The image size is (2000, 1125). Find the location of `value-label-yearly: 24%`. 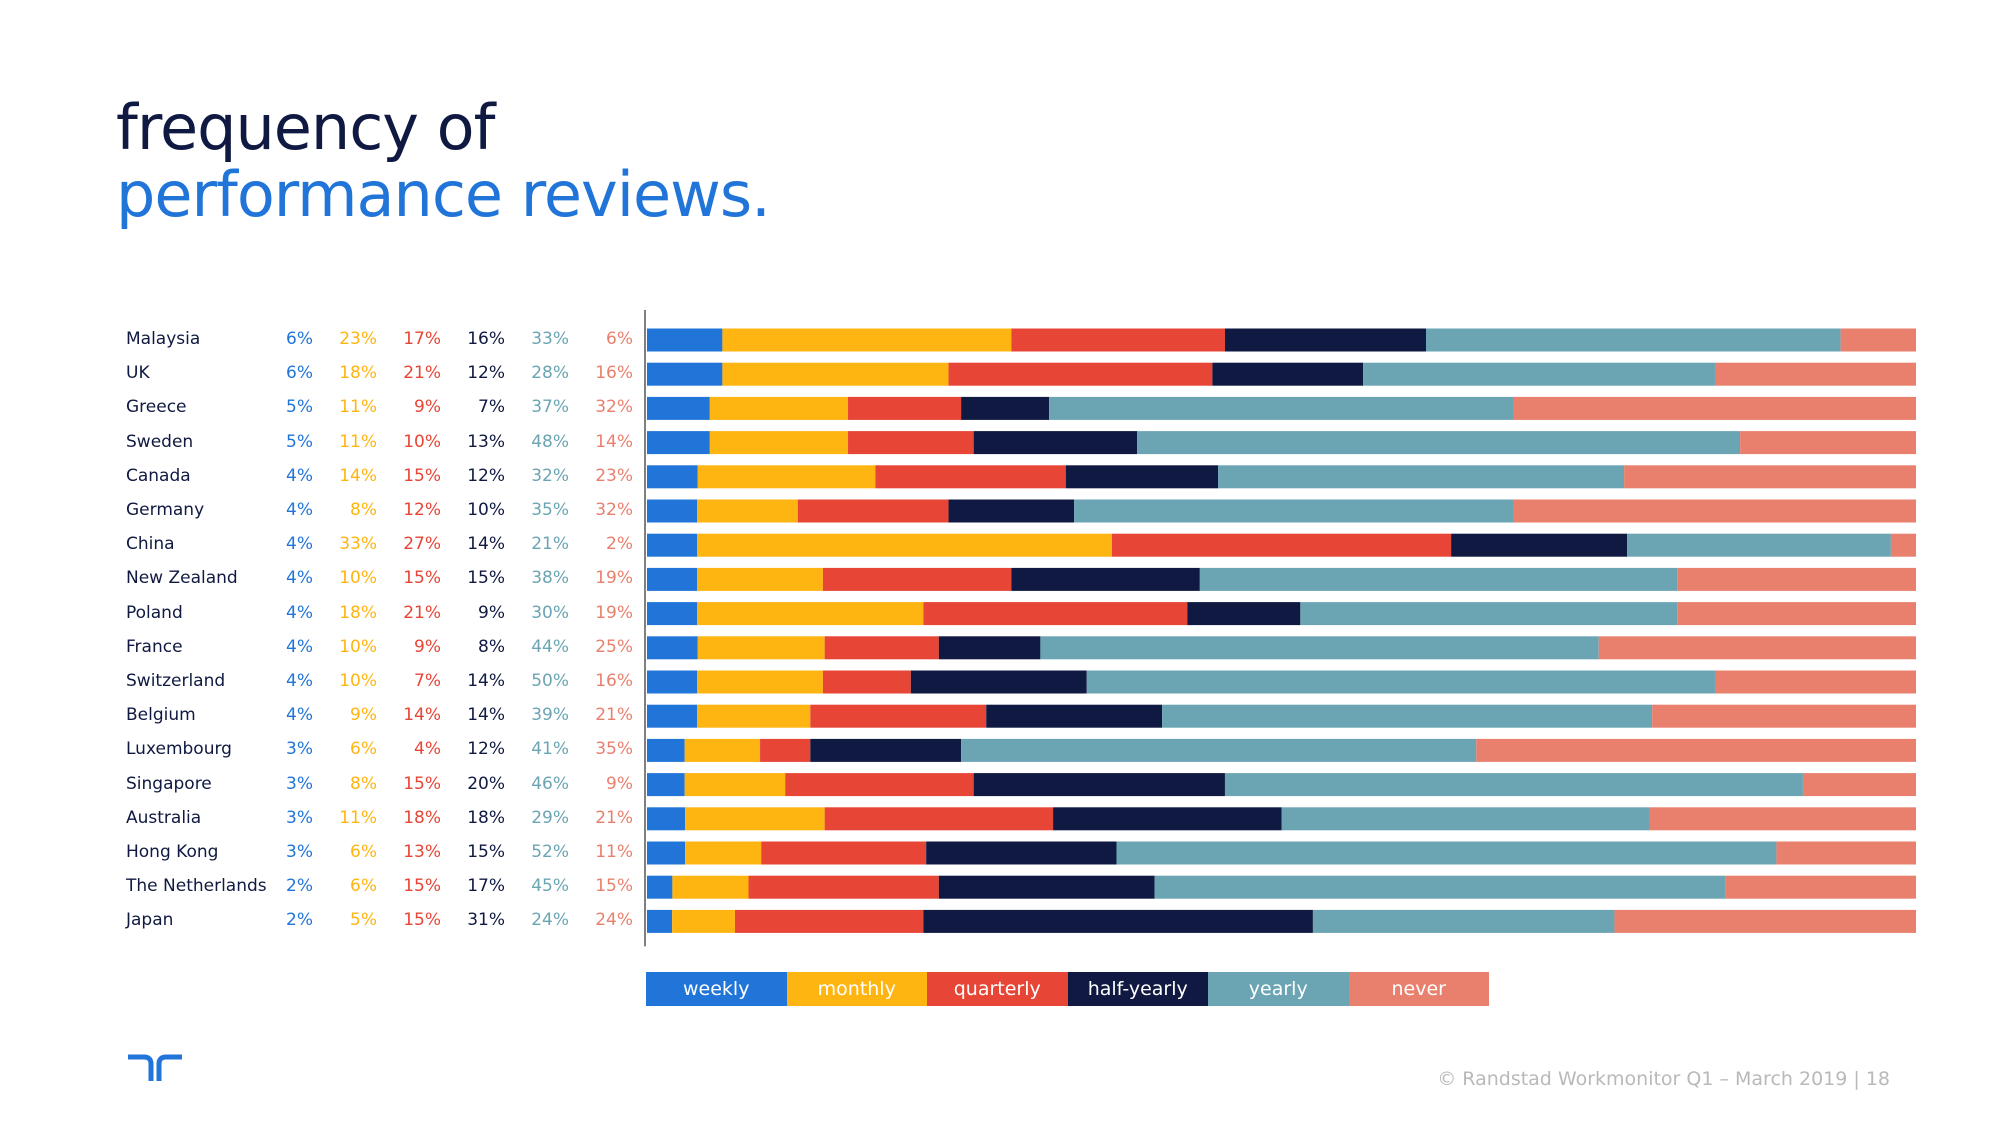

value-label-yearly: 24% is located at coordinates (550, 920).